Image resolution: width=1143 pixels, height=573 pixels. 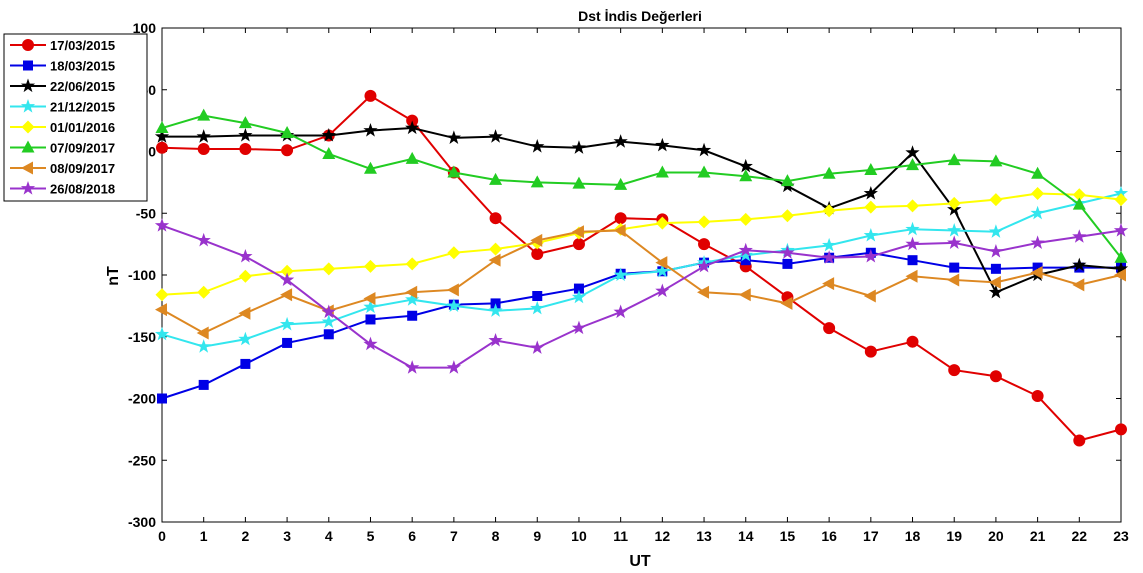 I want to click on legend-item: 01/01/2016, so click(x=62, y=127).